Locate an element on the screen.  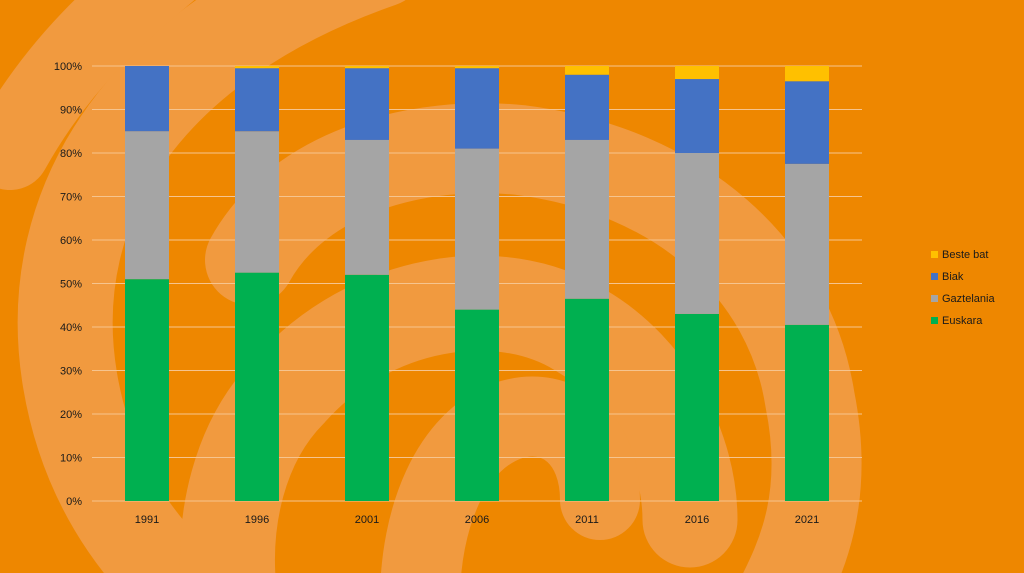
bar-segment-euskara-2006 is located at coordinates (477, 405).